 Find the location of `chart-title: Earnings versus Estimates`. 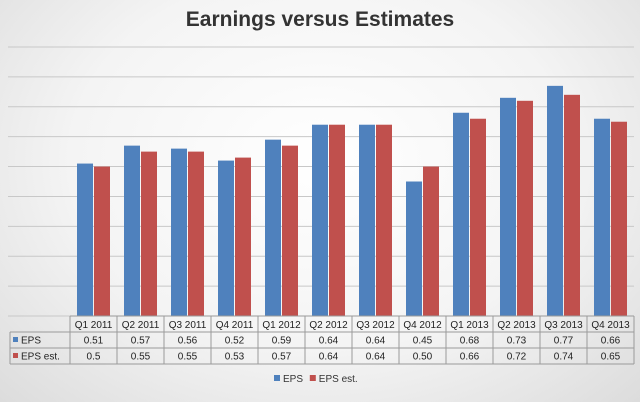

chart-title: Earnings versus Estimates is located at coordinates (320, 19).